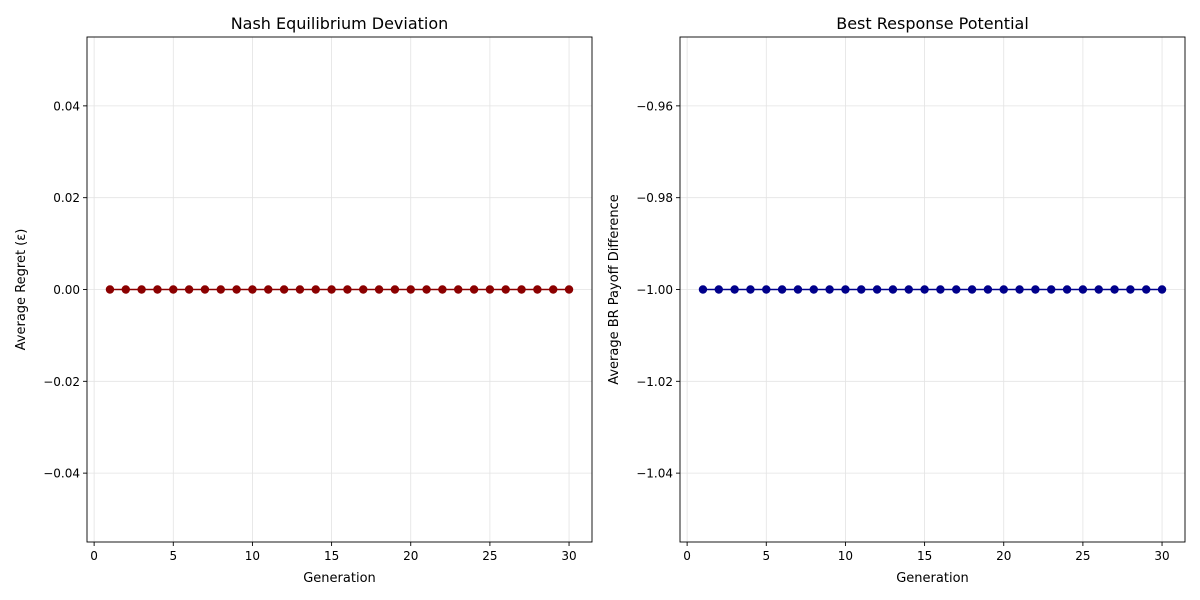  What do you see at coordinates (932, 23) in the screenshot?
I see `chart-title: Best Response Potential` at bounding box center [932, 23].